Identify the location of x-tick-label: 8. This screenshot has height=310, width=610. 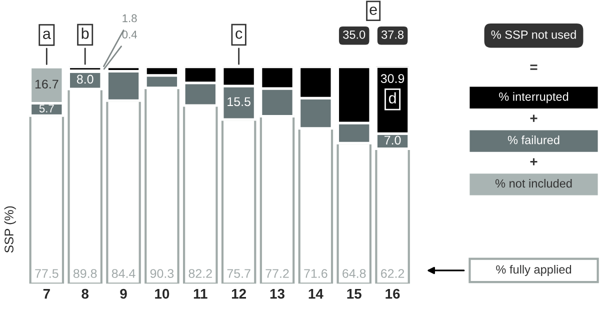
(85, 293).